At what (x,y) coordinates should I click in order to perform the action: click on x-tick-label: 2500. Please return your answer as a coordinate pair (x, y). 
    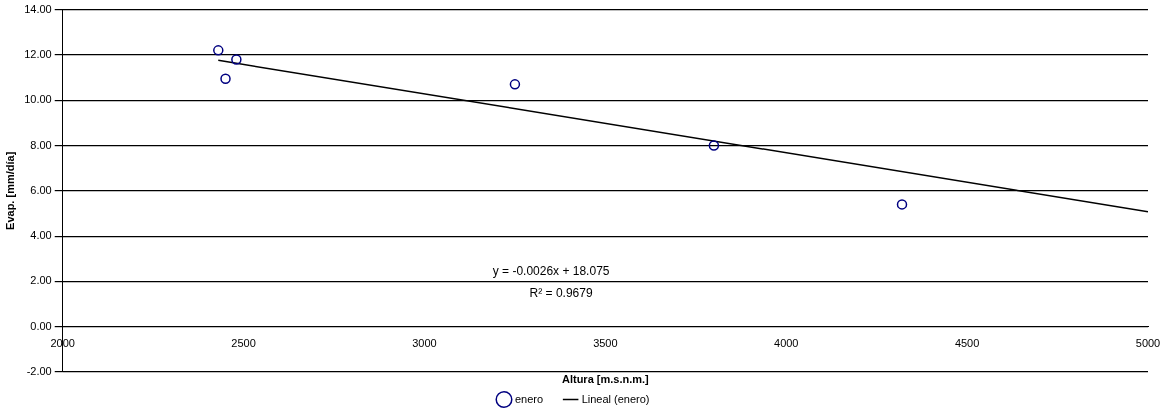
    Looking at the image, I should click on (243, 343).